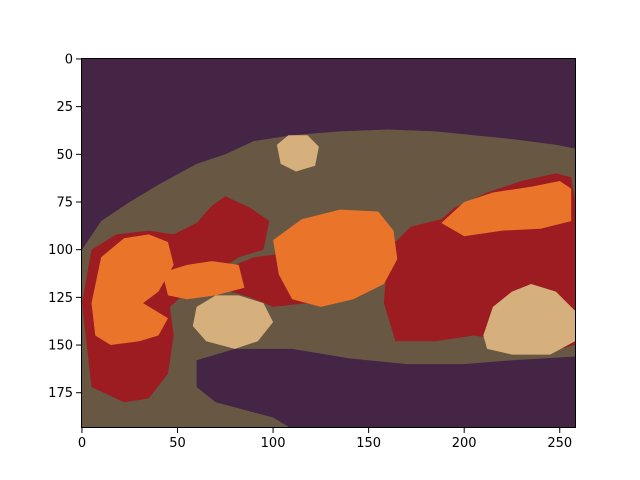 This screenshot has width=640, height=480. What do you see at coordinates (60, 250) in the screenshot?
I see `y-tick-label-100: 100` at bounding box center [60, 250].